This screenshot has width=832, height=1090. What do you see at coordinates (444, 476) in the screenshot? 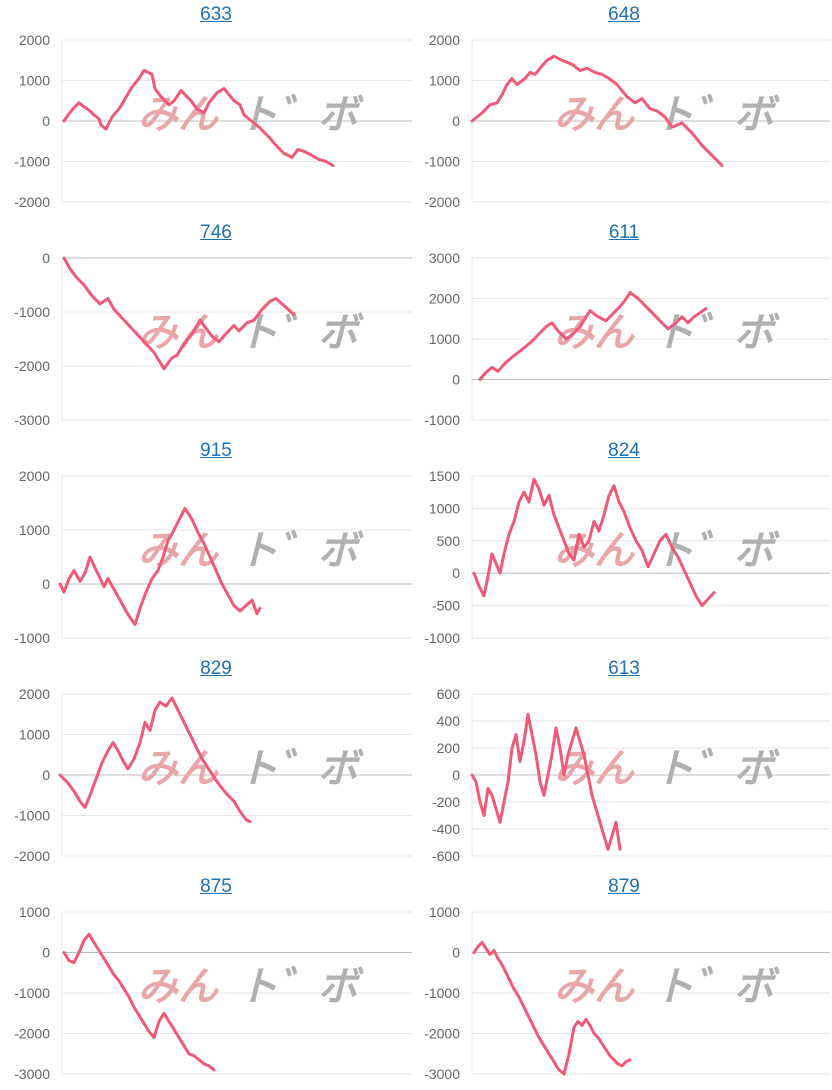
I see `y-tick-label: 1500` at bounding box center [444, 476].